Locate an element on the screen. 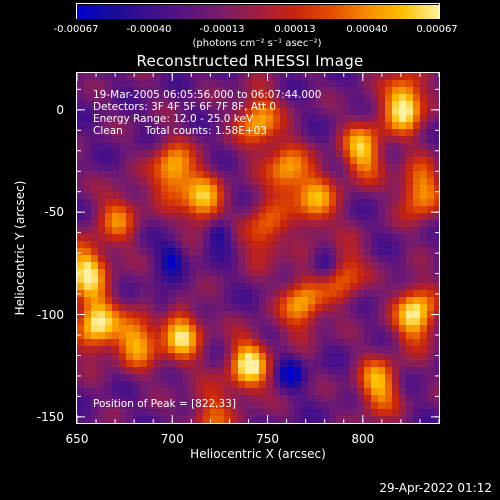  y-axis-label: Heliocentric Y (arcsec) is located at coordinates (20, 248).